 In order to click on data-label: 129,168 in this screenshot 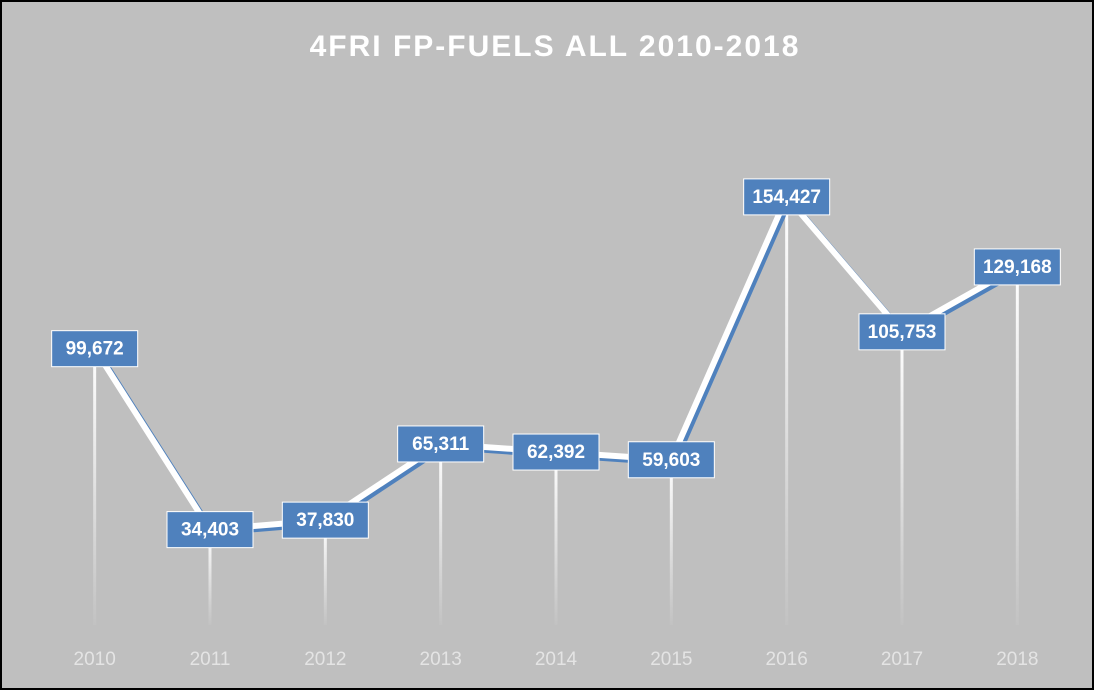, I will do `click(1017, 267)`.